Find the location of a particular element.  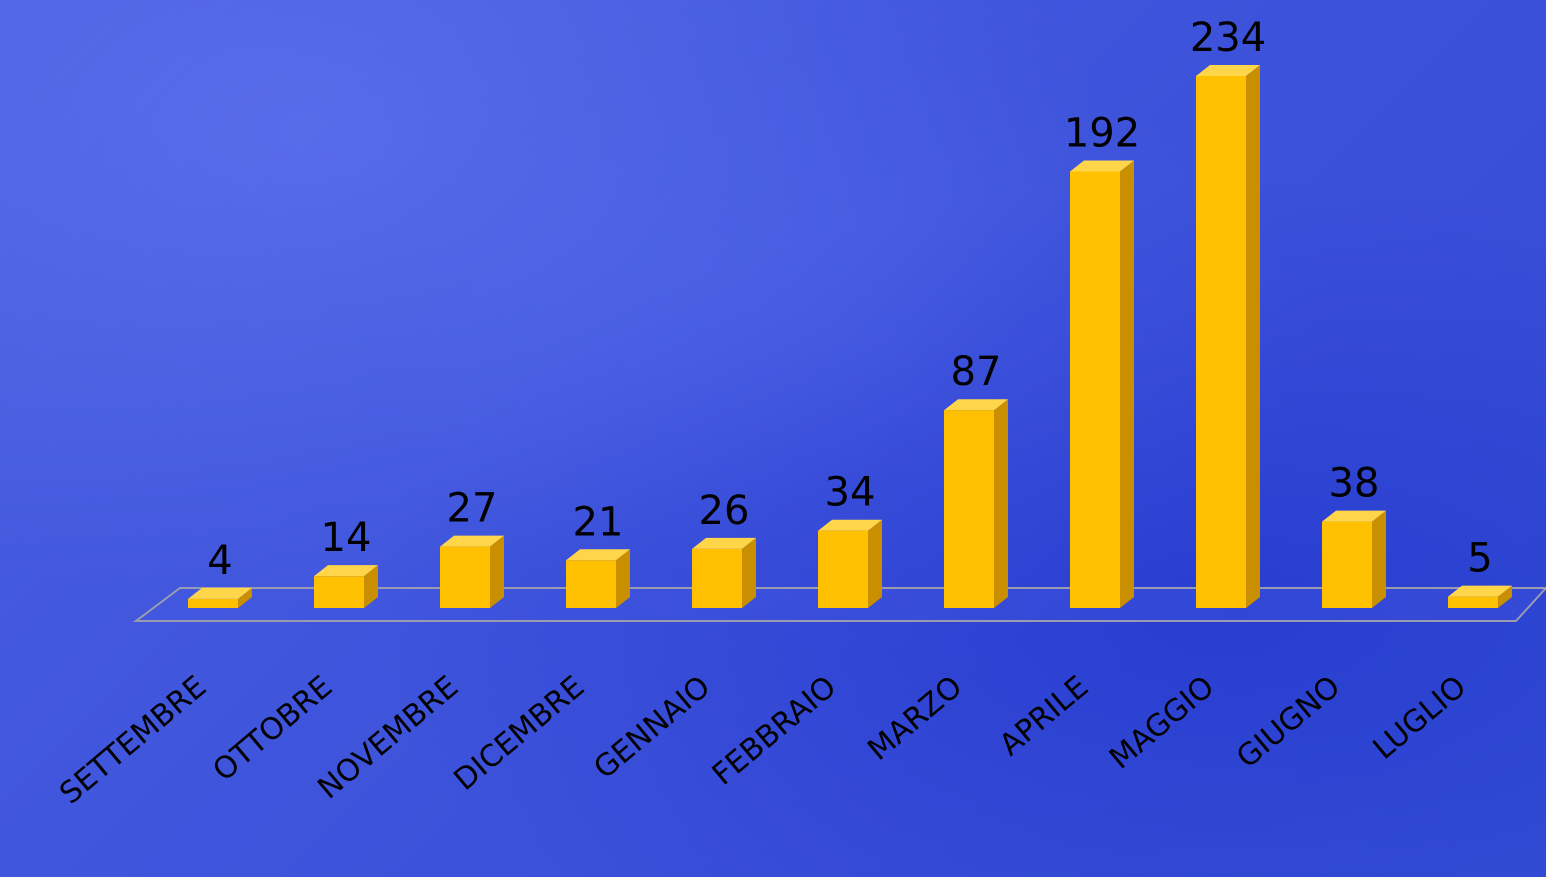

data-label: 87 is located at coordinates (976, 372).